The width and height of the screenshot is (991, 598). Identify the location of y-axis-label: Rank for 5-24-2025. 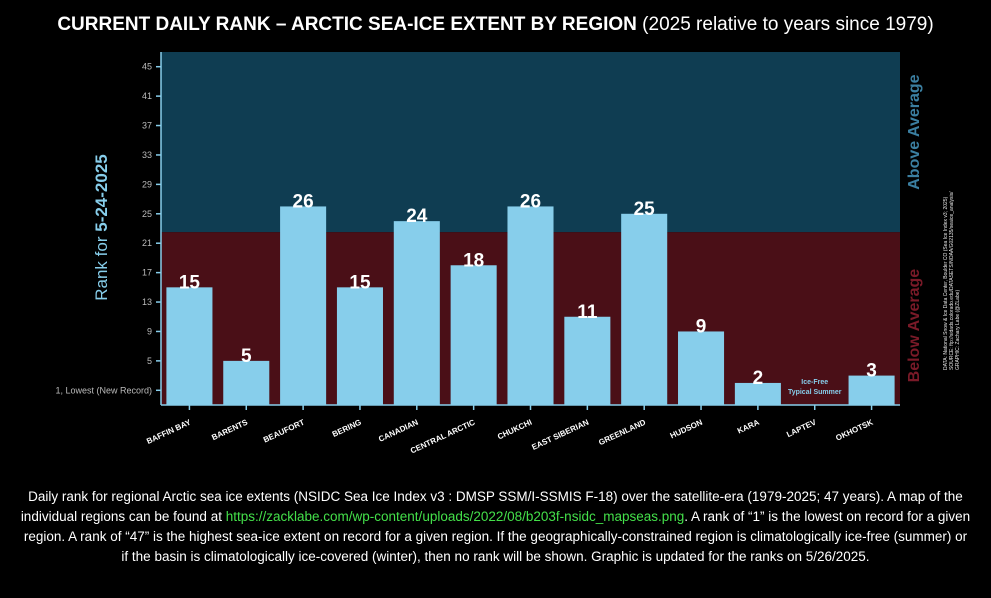
(101, 227).